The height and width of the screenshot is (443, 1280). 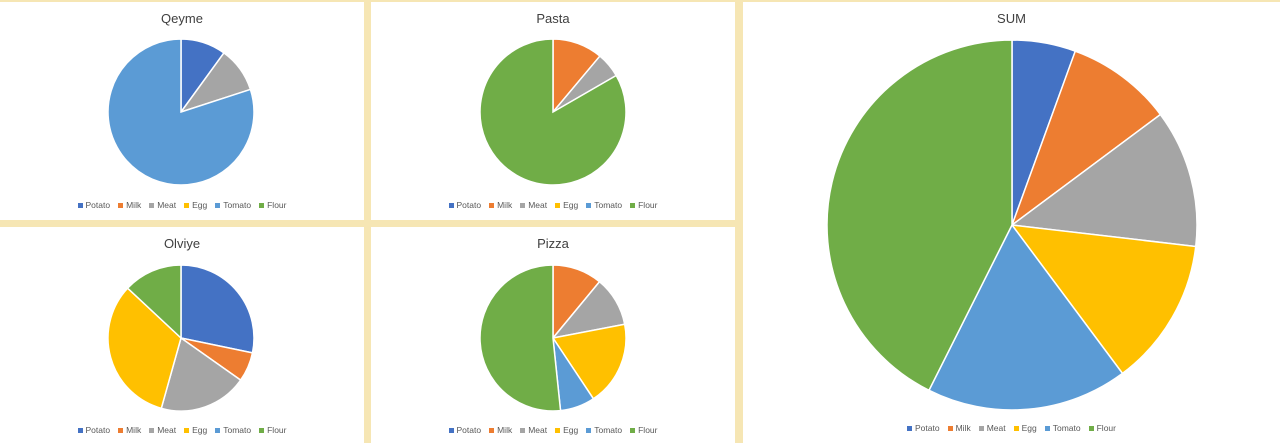 What do you see at coordinates (553, 18) in the screenshot?
I see `chart-title: Pasta` at bounding box center [553, 18].